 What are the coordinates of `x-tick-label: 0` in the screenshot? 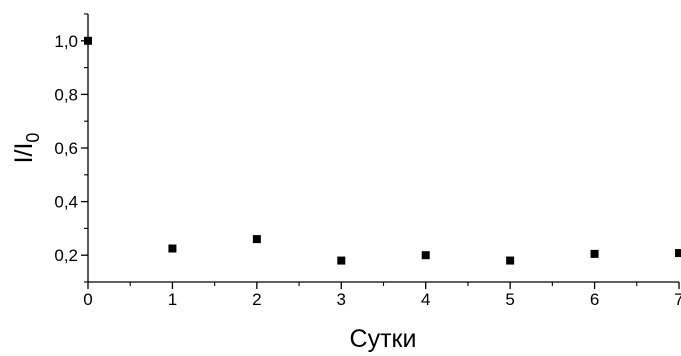 It's located at (87, 299).